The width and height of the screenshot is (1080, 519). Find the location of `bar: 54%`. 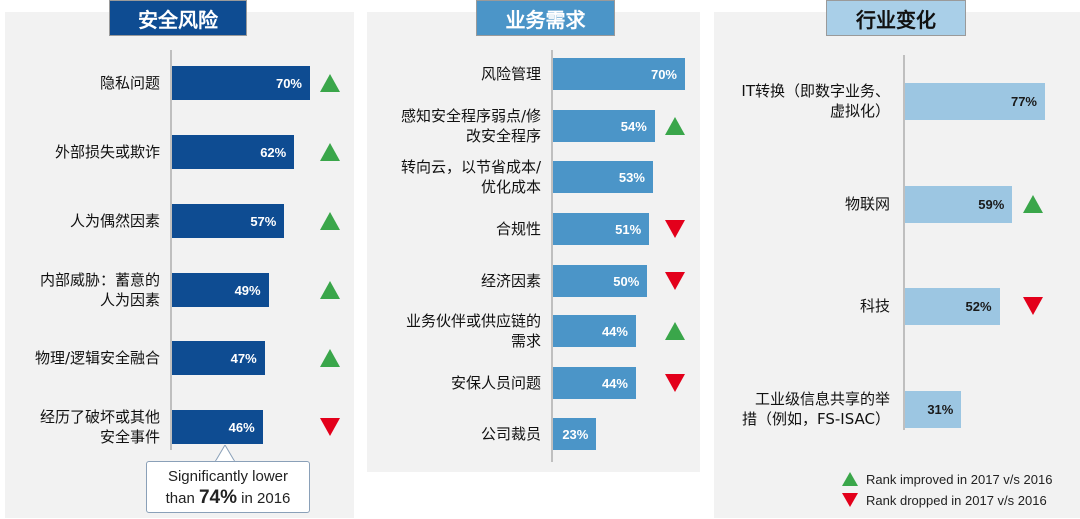

bar: 54% is located at coordinates (604, 126).